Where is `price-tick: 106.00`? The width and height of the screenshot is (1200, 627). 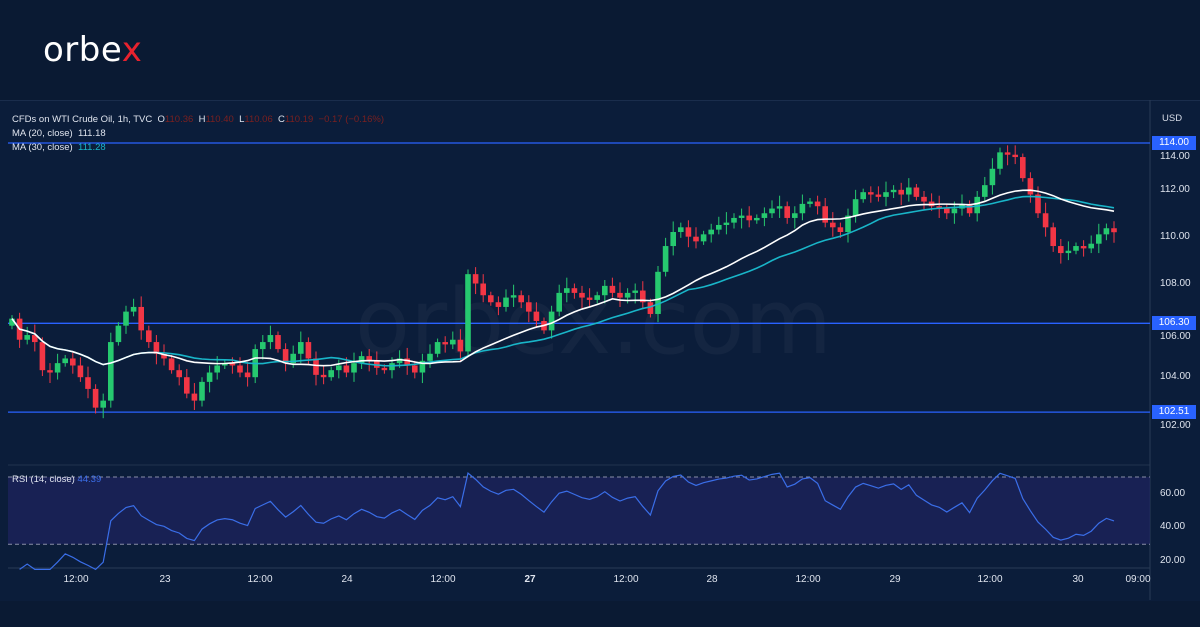
price-tick: 106.00 is located at coordinates (1175, 337).